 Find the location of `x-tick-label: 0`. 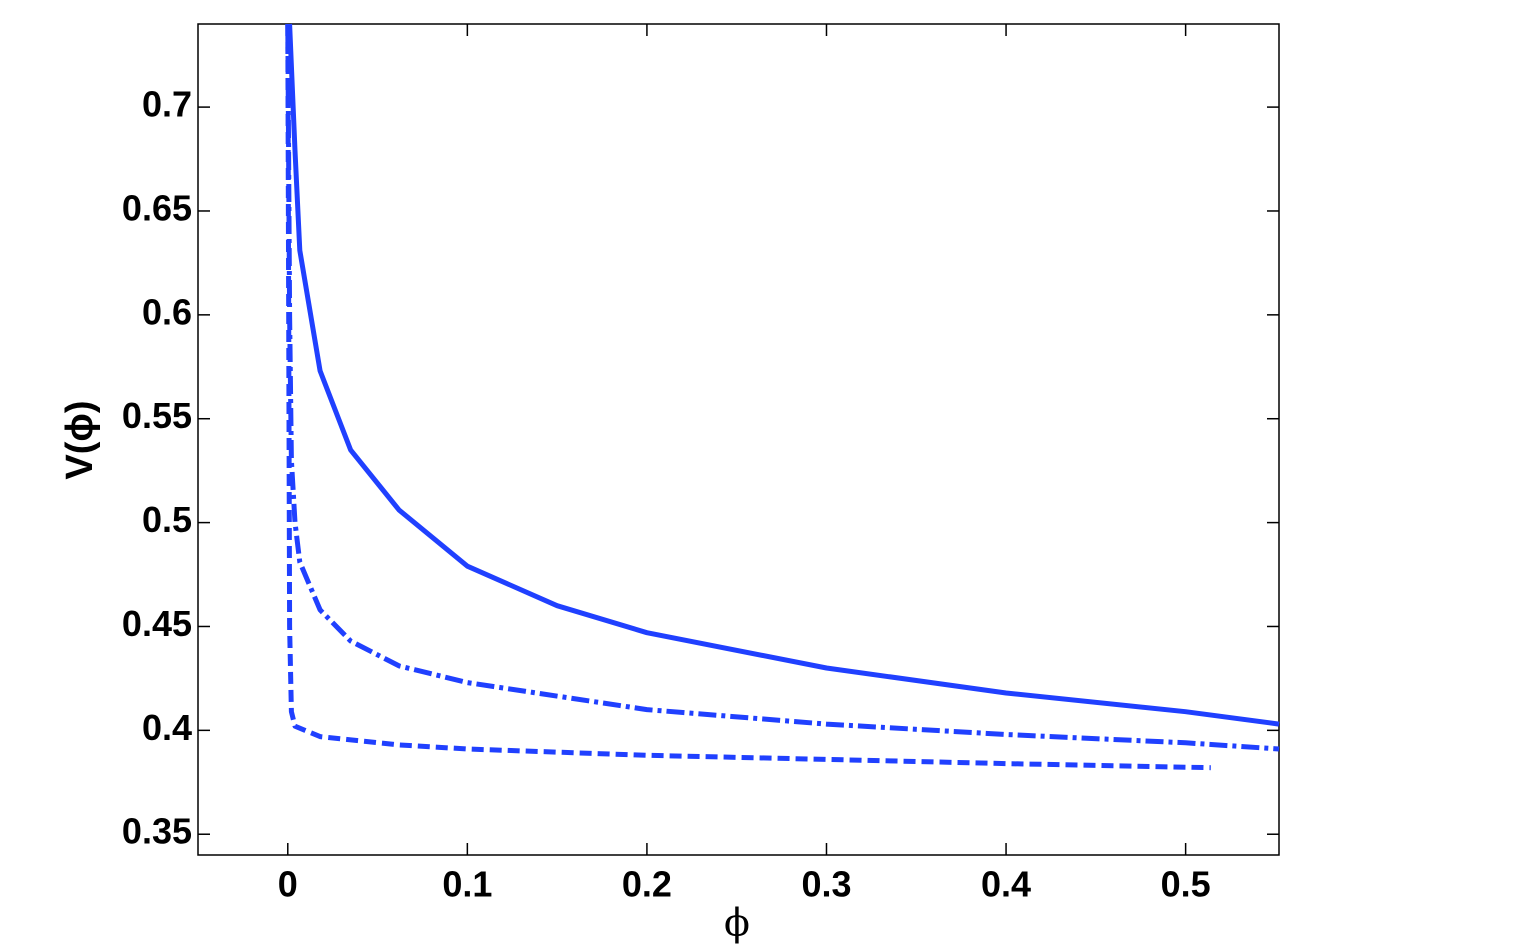

x-tick-label: 0 is located at coordinates (288, 884).